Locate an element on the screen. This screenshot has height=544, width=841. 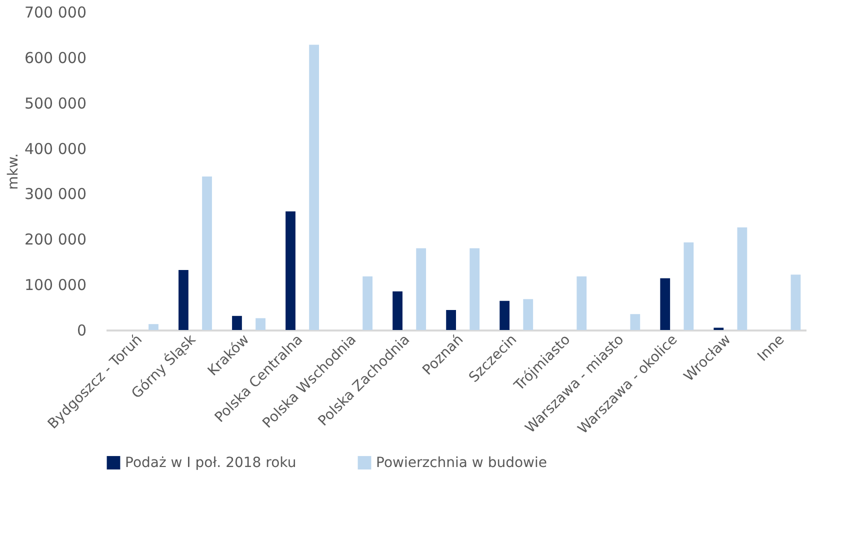
y-tick-label: 200 000 is located at coordinates (55, 239).